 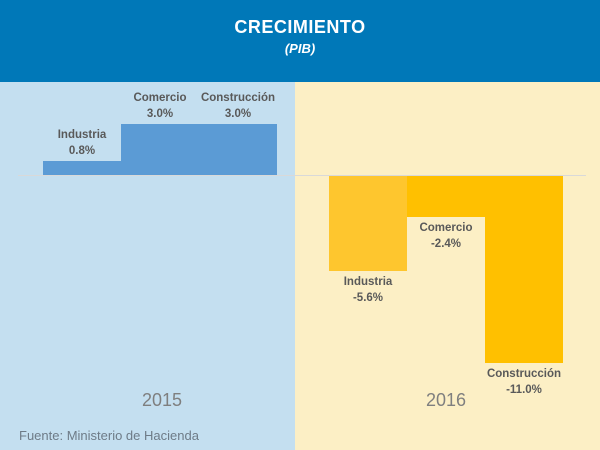 What do you see at coordinates (160, 149) in the screenshot?
I see `bar-2015-comercio` at bounding box center [160, 149].